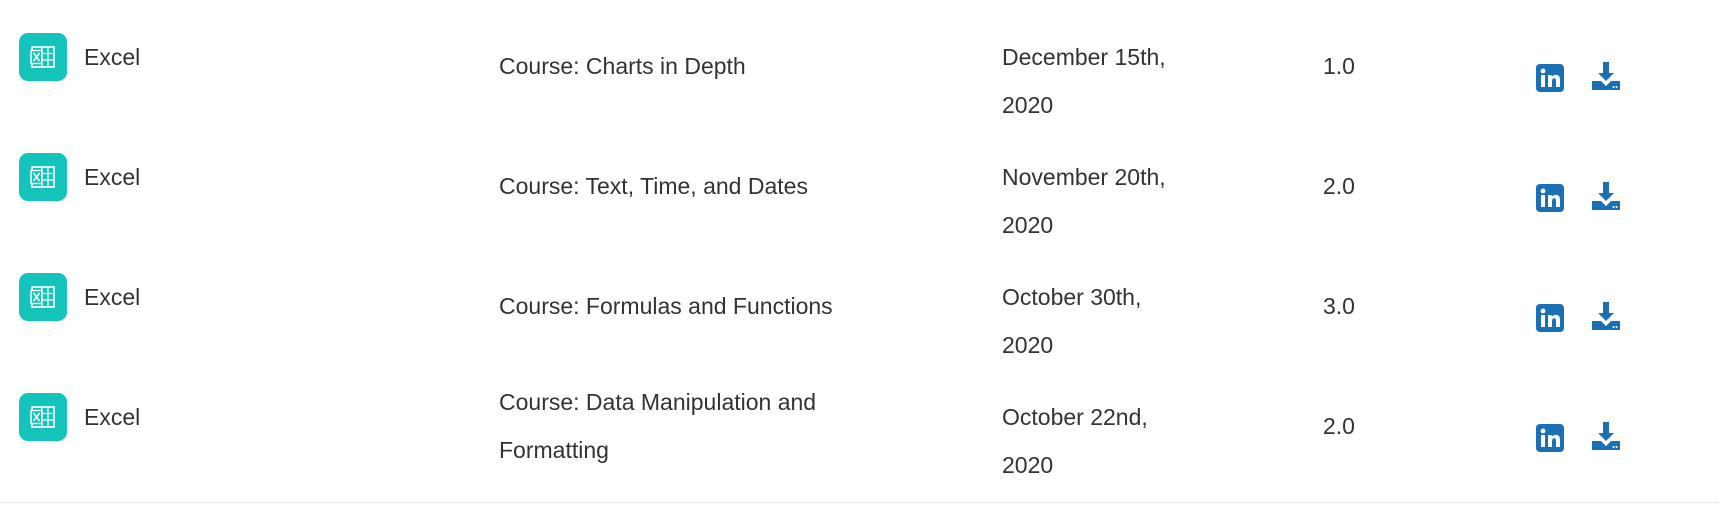 Image resolution: width=1719 pixels, height=520 pixels. Describe the element at coordinates (1112, 321) in the screenshot. I see `completion-date: October 30th, 2020` at that location.